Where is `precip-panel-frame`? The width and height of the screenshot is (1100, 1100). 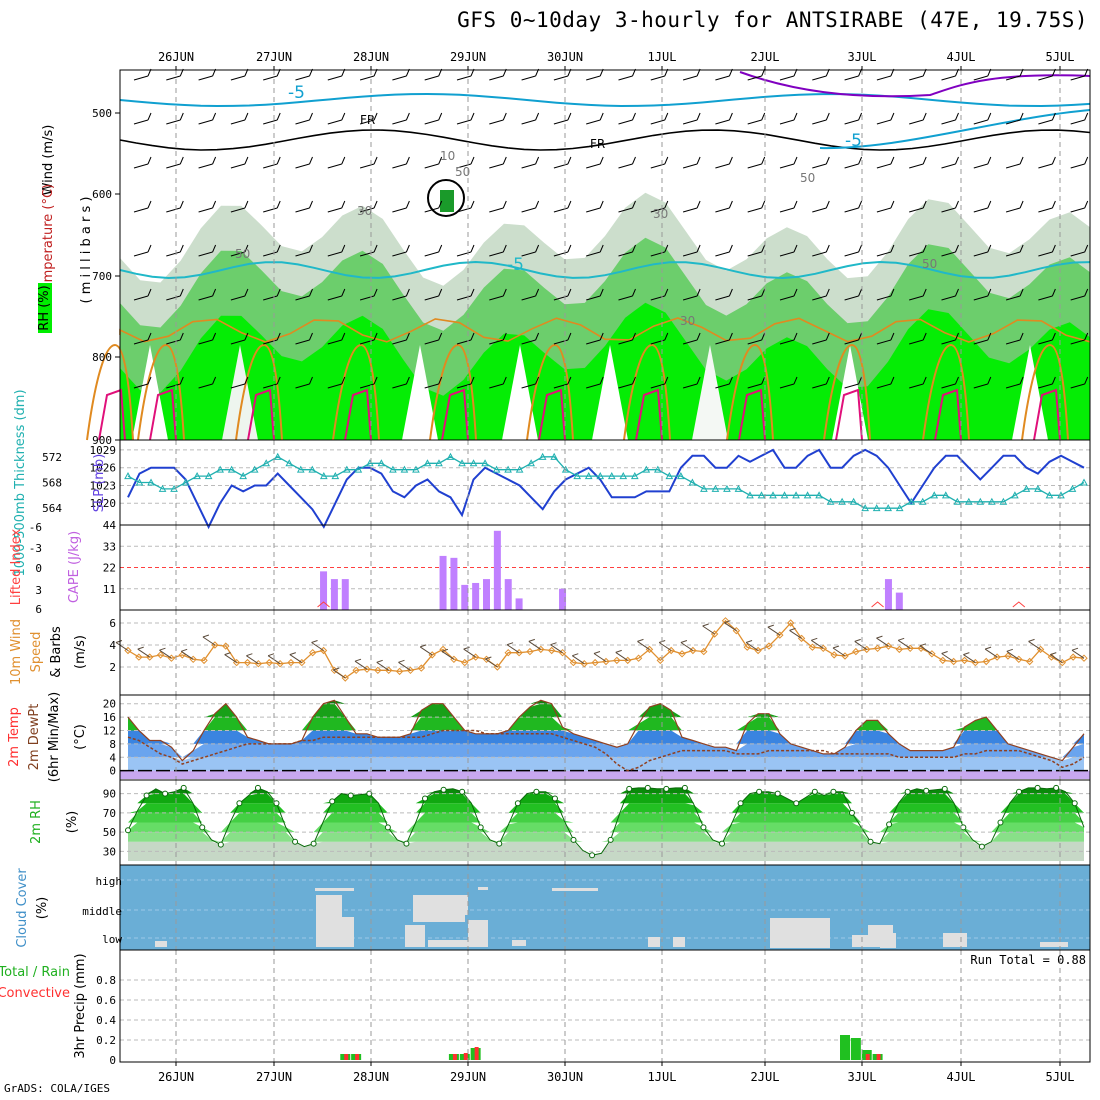 precip-panel-frame is located at coordinates (605, 1006).